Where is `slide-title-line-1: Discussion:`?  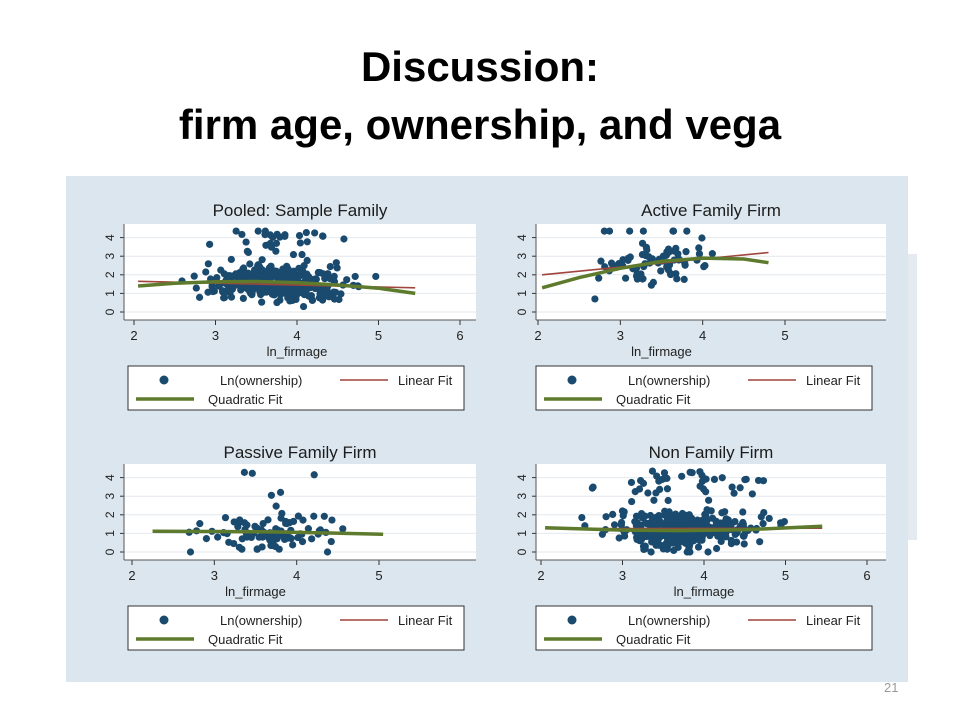
slide-title-line-1: Discussion: is located at coordinates (480, 66).